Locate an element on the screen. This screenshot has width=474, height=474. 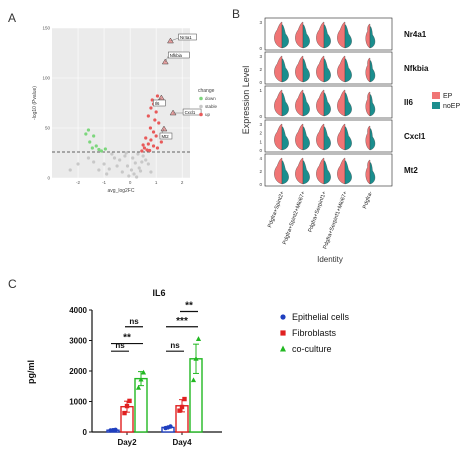
violin-row-cxcl1: Cxcl1 0 1 2 3 is located at coordinates (342, 136).